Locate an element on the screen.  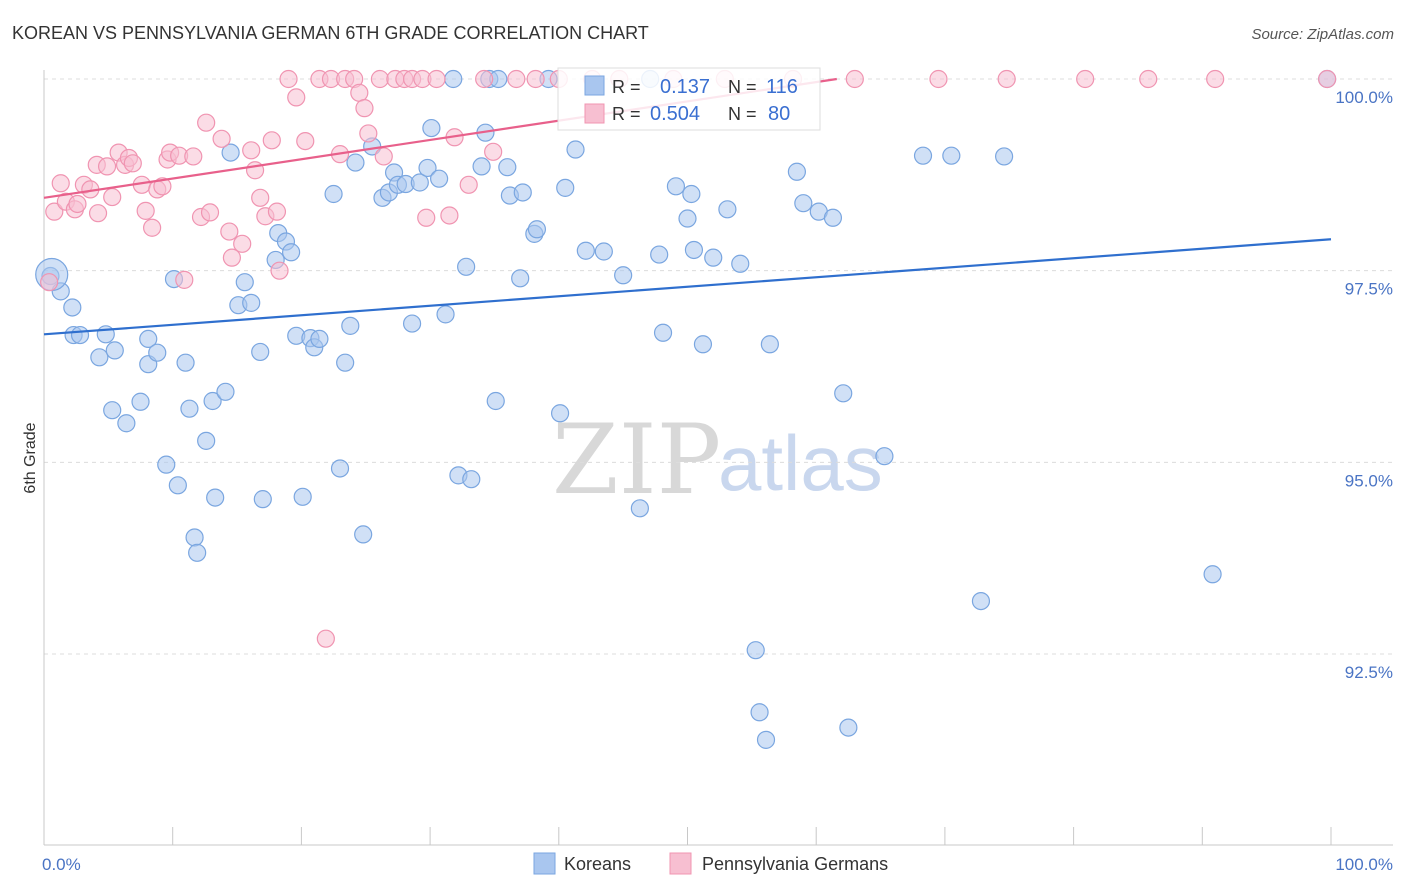
y-axis-label: 6th Grade is located at coordinates (30, 457).